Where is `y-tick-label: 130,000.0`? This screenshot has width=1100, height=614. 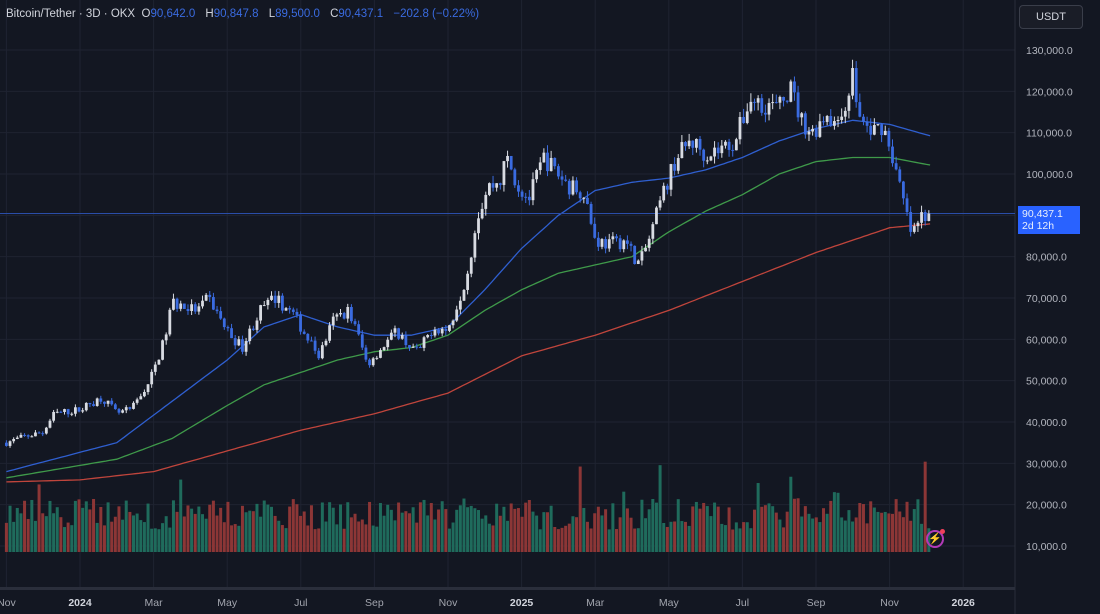 y-tick-label: 130,000.0 is located at coordinates (1049, 51).